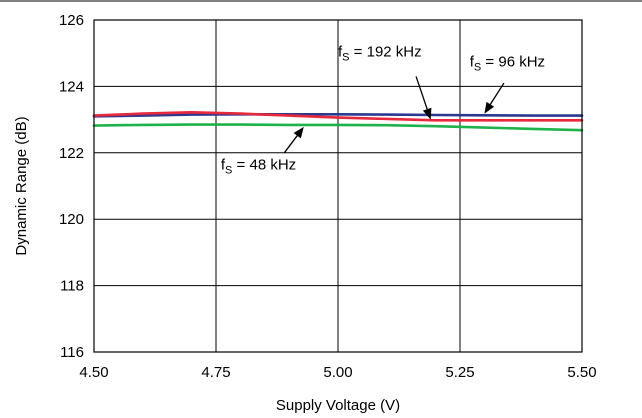 The height and width of the screenshot is (418, 642). I want to click on y-tick-label: 124, so click(71, 86).